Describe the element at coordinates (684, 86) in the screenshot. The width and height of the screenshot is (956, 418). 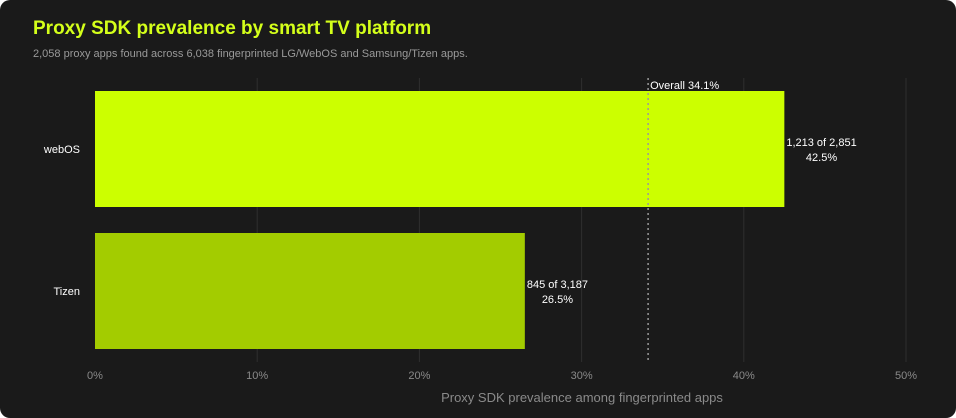
I see `overall-reference-label: Overall 34.1%` at that location.